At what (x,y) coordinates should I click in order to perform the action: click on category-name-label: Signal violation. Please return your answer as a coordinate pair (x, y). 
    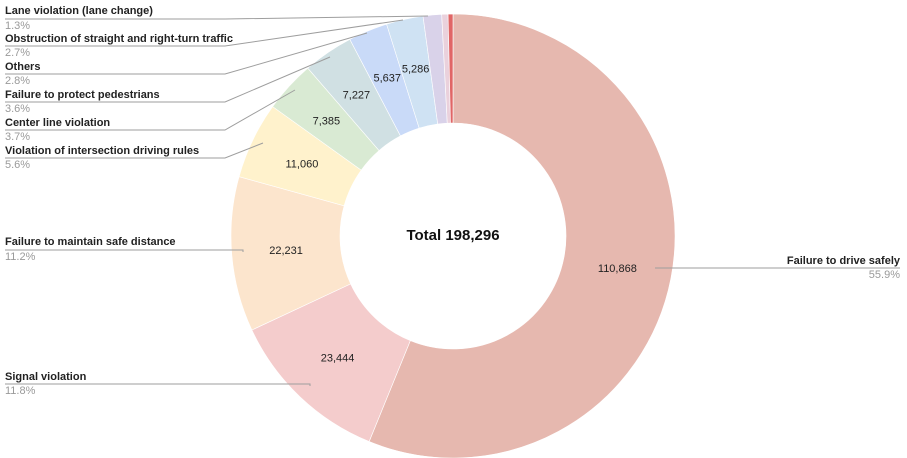
    Looking at the image, I should click on (46, 377).